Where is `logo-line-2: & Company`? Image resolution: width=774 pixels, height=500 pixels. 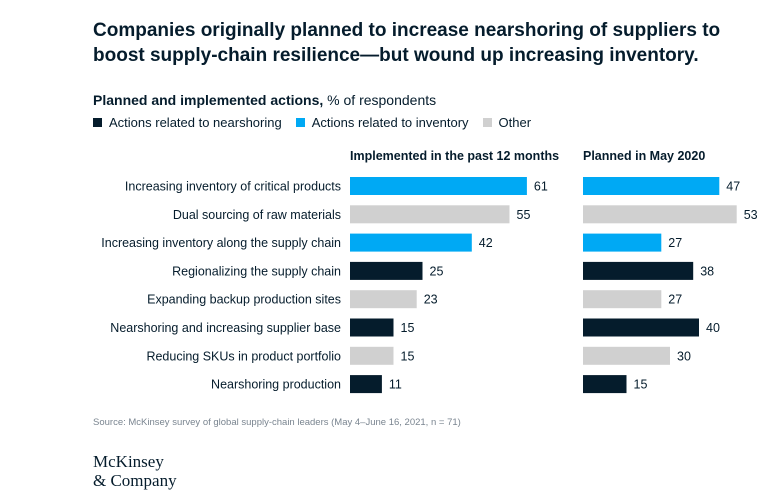 logo-line-2: & Company is located at coordinates (135, 480).